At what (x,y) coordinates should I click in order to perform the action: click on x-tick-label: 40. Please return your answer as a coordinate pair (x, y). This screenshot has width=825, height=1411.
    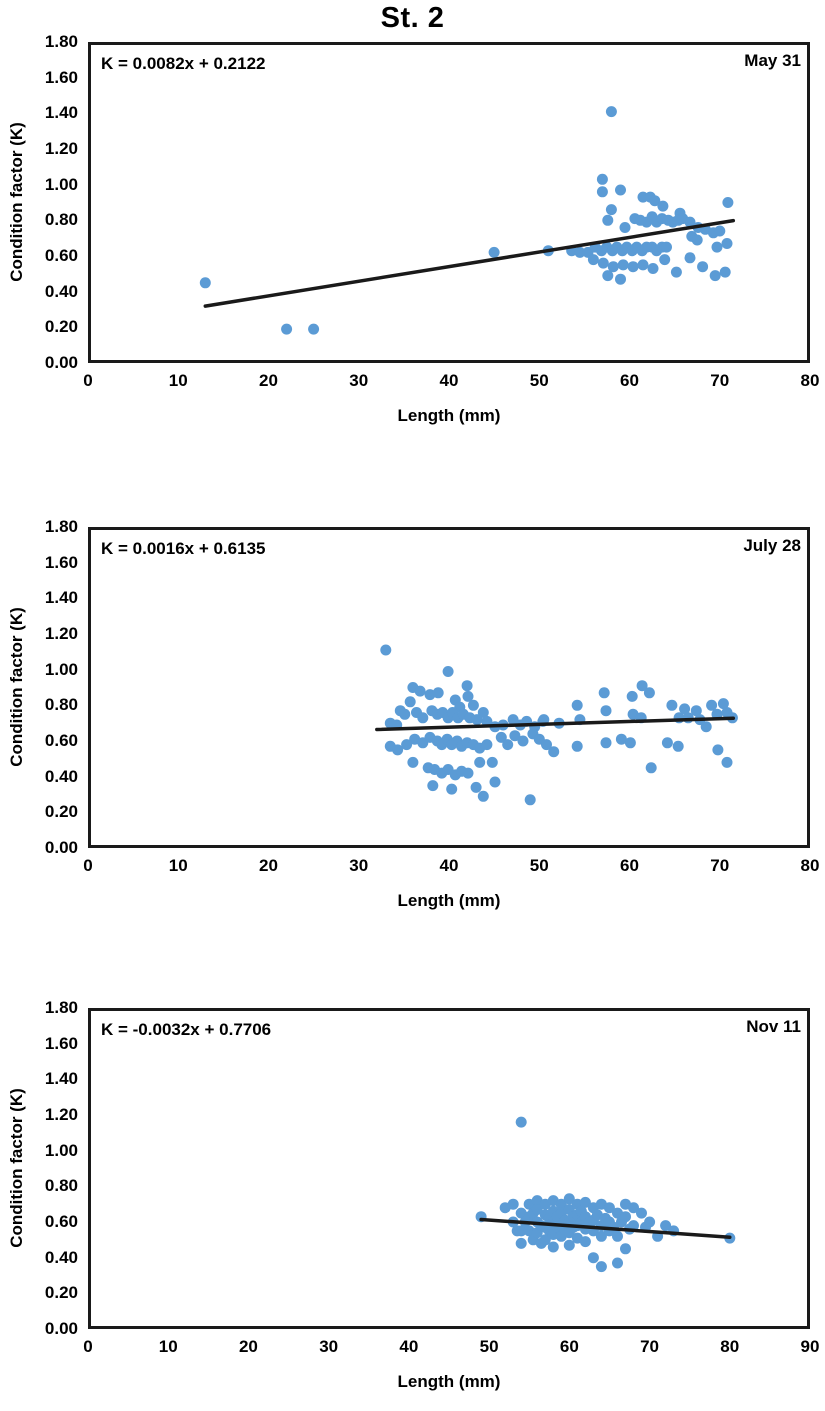
    Looking at the image, I should click on (449, 865).